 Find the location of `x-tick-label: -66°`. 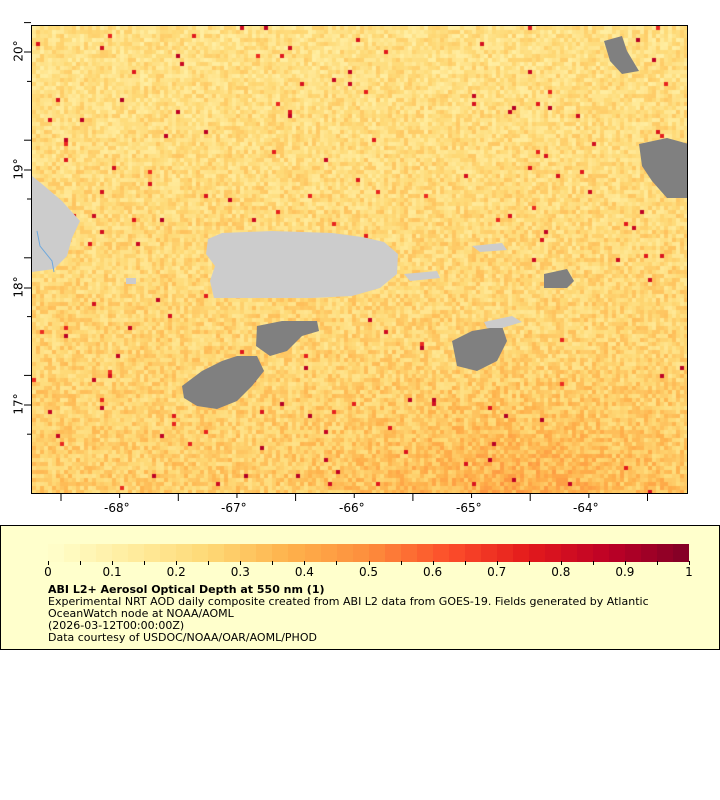

x-tick-label: -66° is located at coordinates (352, 508).